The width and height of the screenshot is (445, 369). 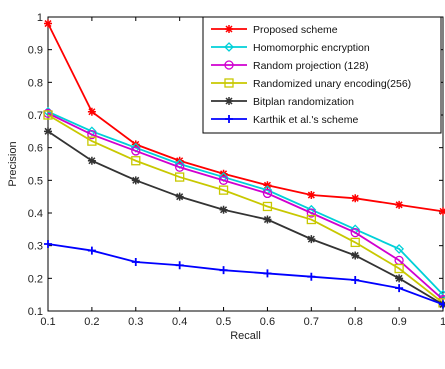 I want to click on legend-entry: Homomorphic encryption, so click(x=290, y=48).